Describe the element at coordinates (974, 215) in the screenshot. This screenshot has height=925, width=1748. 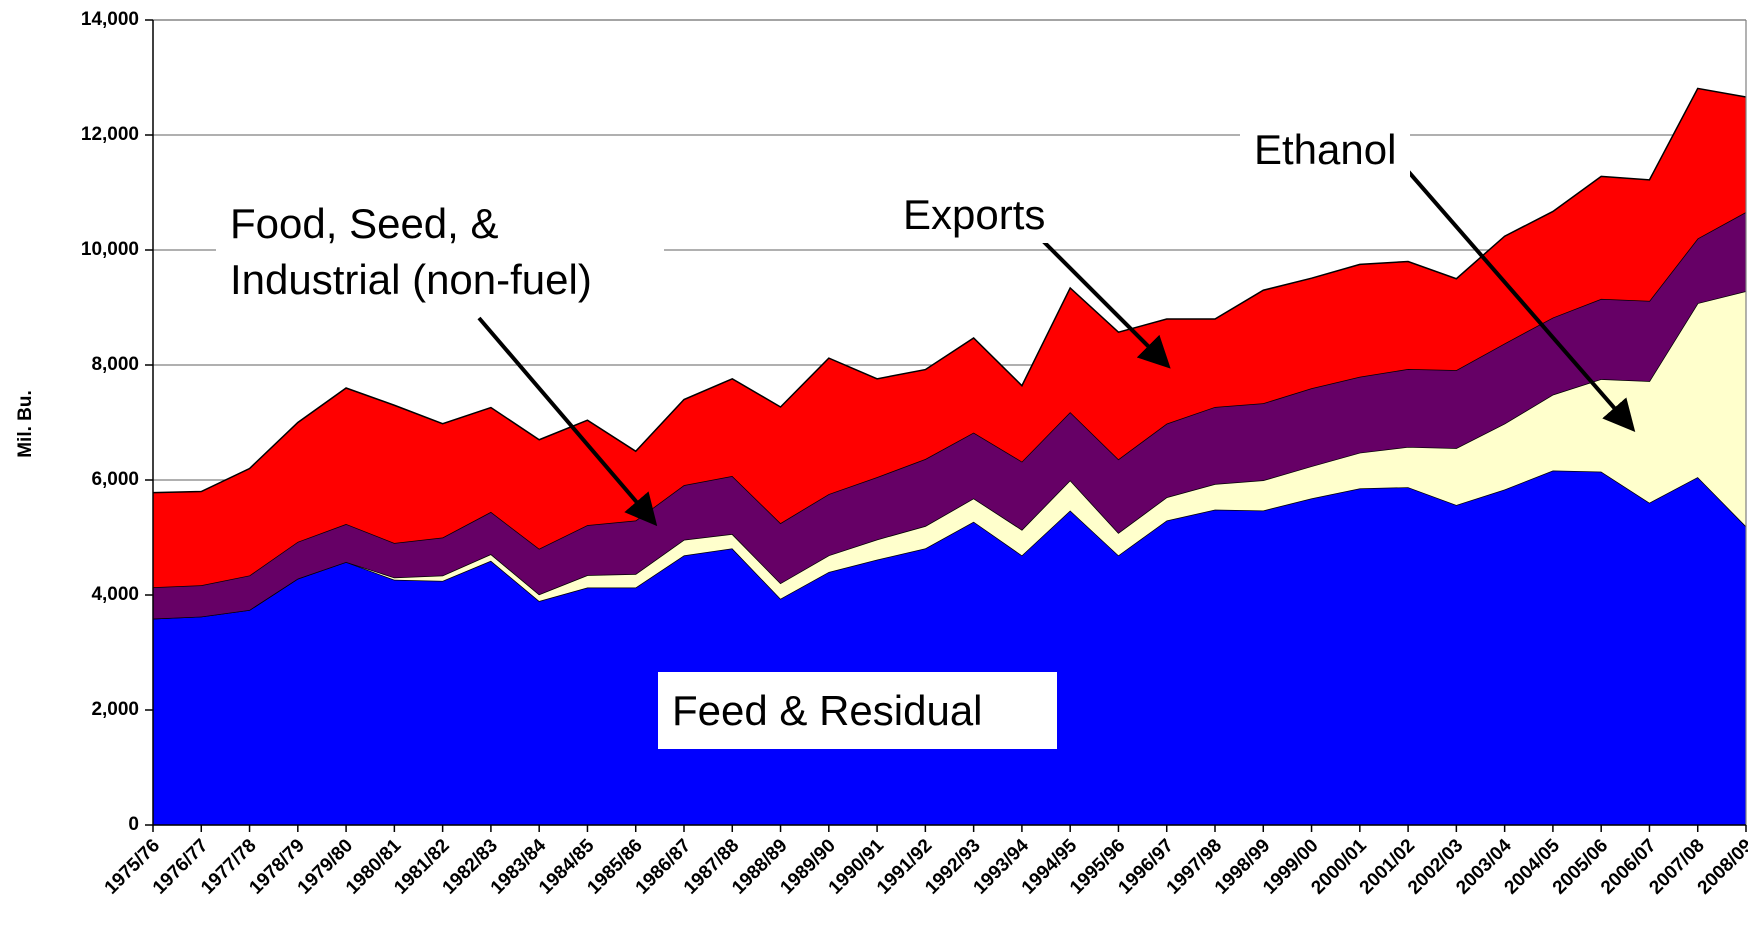
I see `exports-annotation: Exports` at that location.